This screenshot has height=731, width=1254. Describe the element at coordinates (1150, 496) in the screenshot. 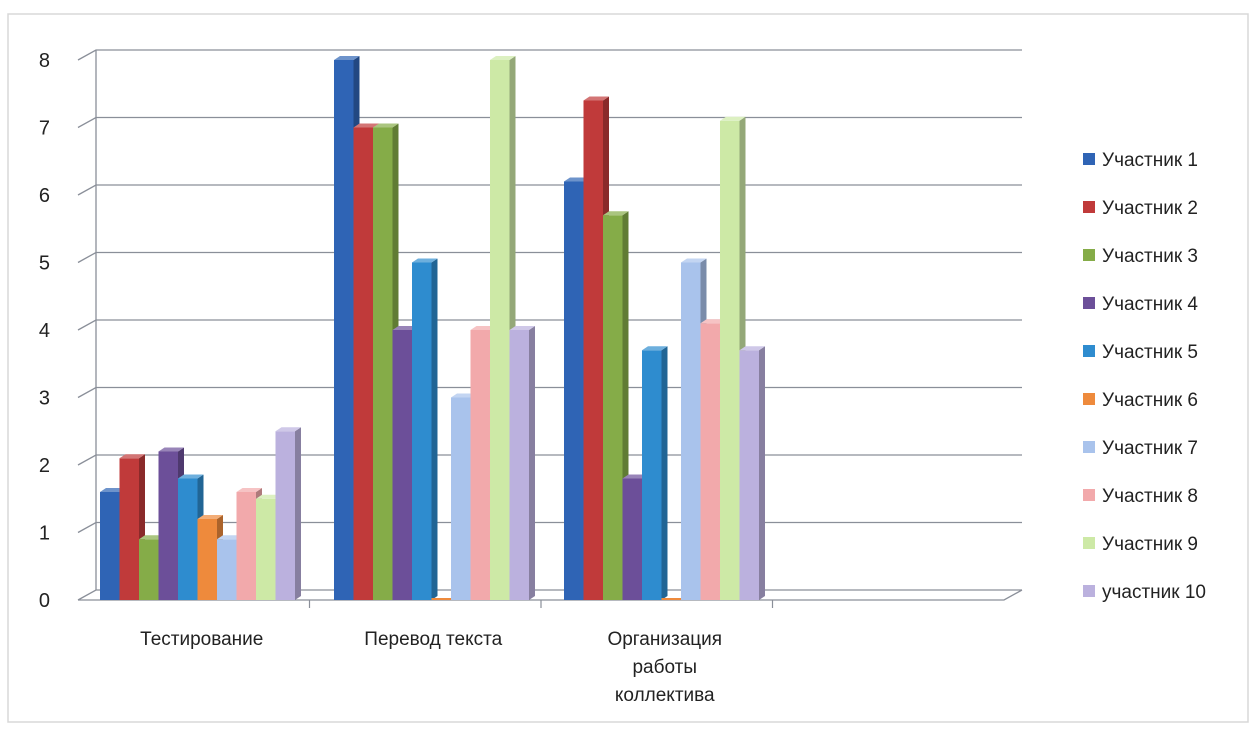

I see `legend-label: Участник 8` at that location.